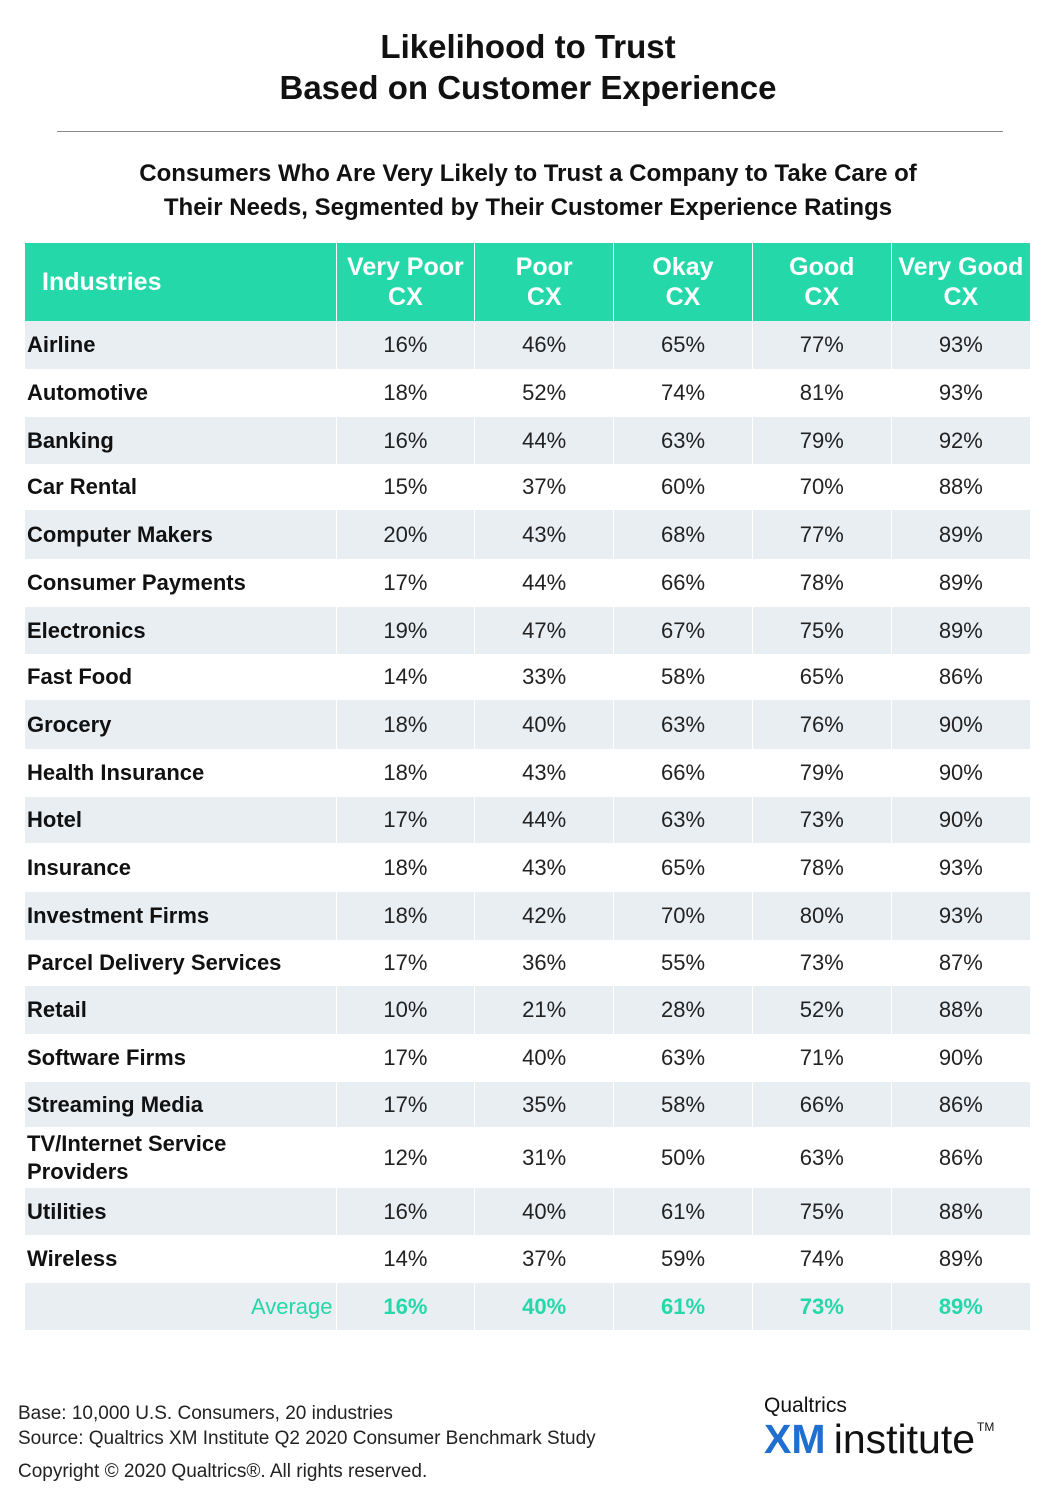 This screenshot has width=1056, height=1500. Describe the element at coordinates (528, 46) in the screenshot. I see `title-line-1: Likelihood to Trust` at that location.